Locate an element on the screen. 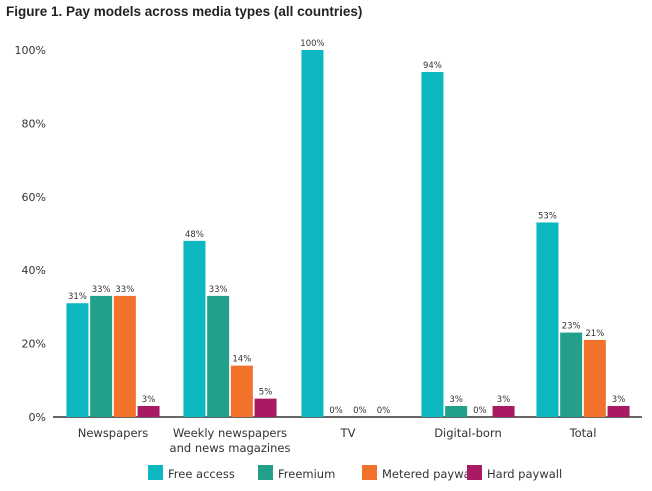 The height and width of the screenshot is (491, 652). data-label: 14% is located at coordinates (241, 360).